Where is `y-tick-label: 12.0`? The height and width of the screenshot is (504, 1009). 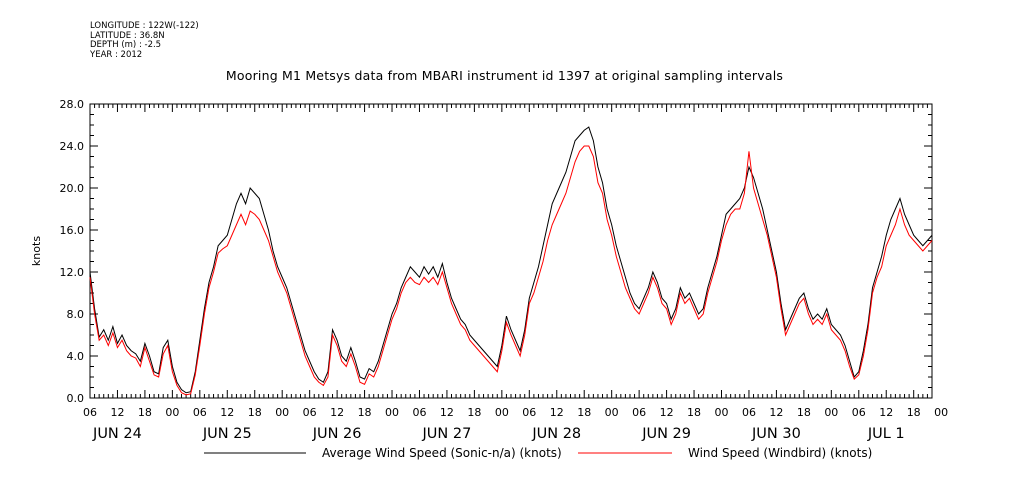
y-tick-label: 12.0 is located at coordinates (72, 272).